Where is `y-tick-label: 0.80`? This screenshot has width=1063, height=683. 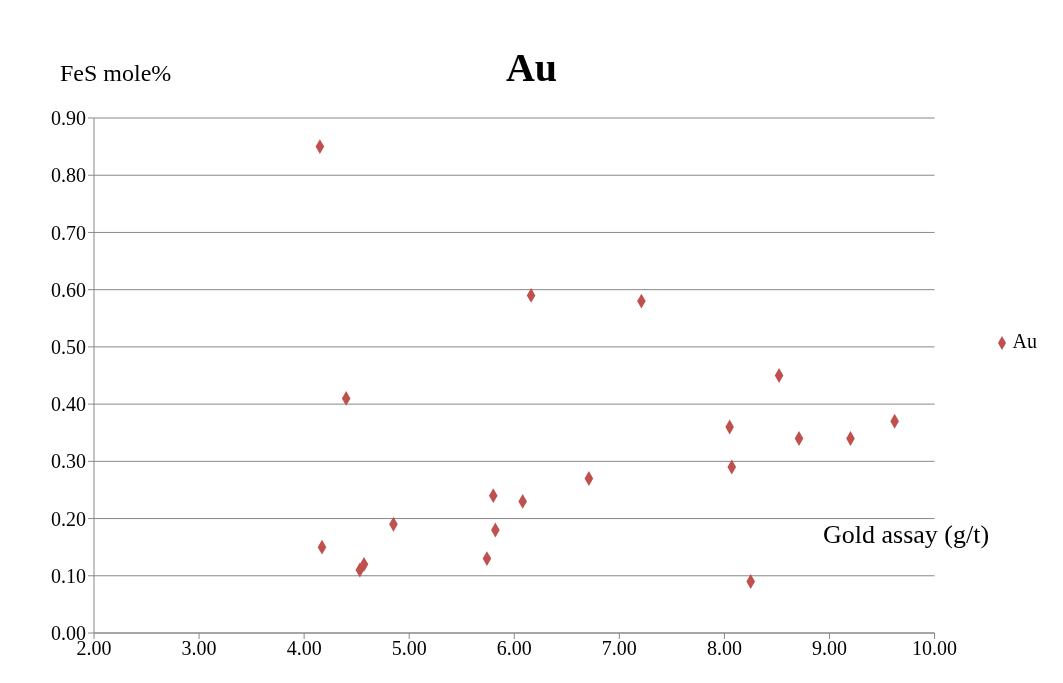 y-tick-label: 0.80 is located at coordinates (68, 175).